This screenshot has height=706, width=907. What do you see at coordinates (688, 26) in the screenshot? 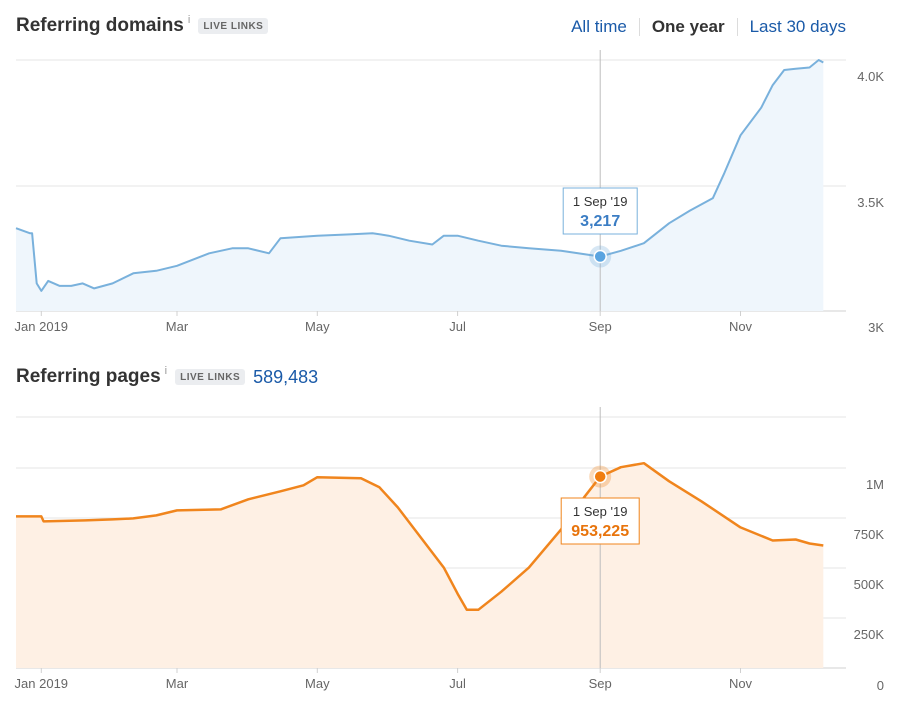
I see `range-one-year: One year` at bounding box center [688, 26].